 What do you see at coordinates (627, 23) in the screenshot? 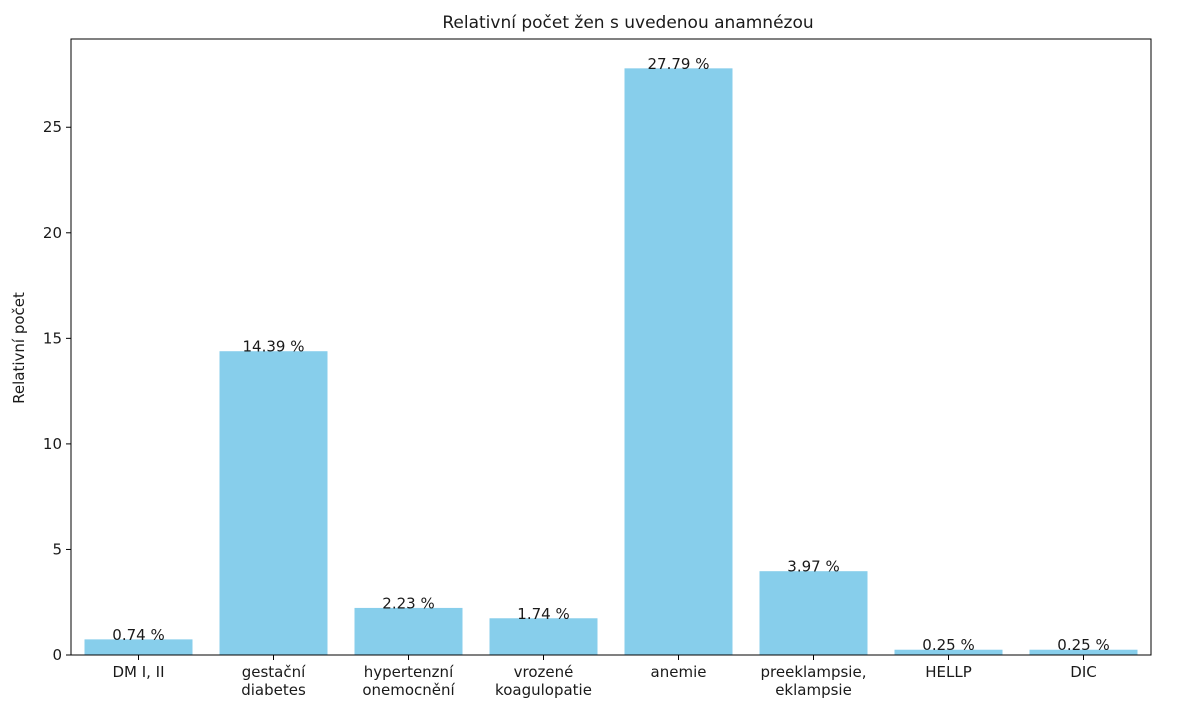
I see `chart-title: Relativní počet žen s uvedenou anamnézou` at bounding box center [627, 23].